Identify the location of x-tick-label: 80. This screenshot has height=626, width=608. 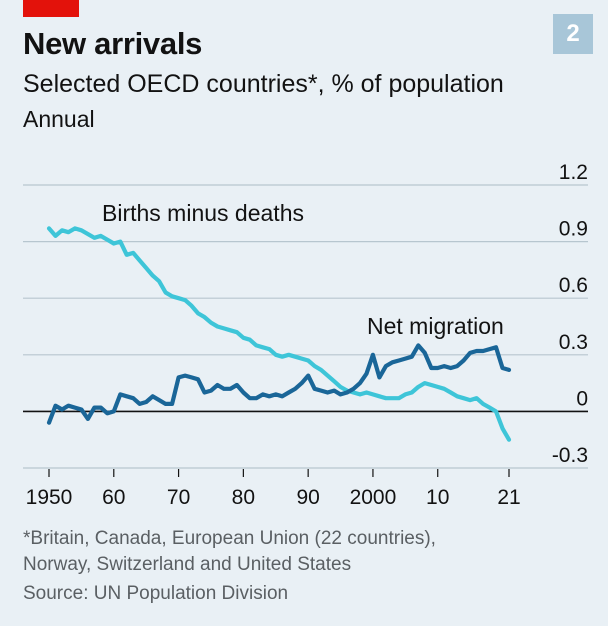
(243, 497).